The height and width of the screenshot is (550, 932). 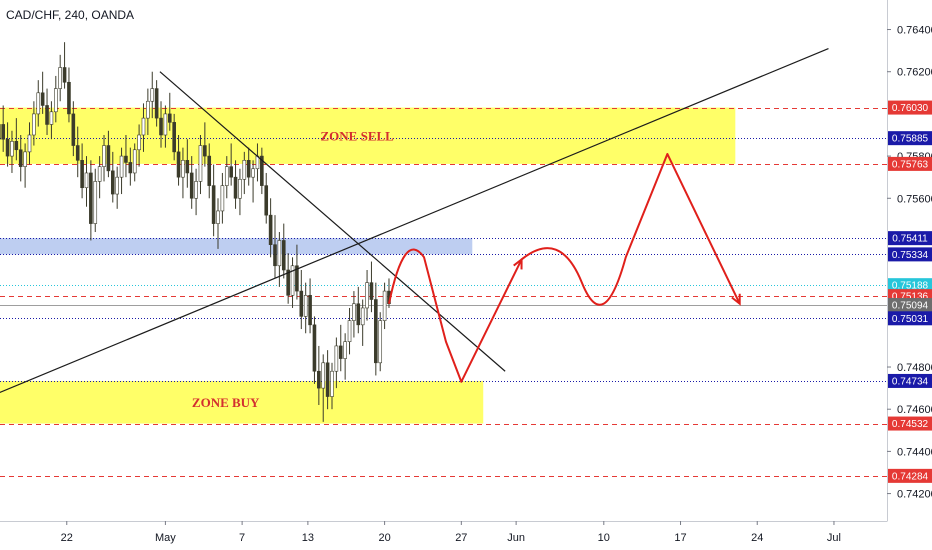 I want to click on x-tick-label-2: 7, so click(x=242, y=538).